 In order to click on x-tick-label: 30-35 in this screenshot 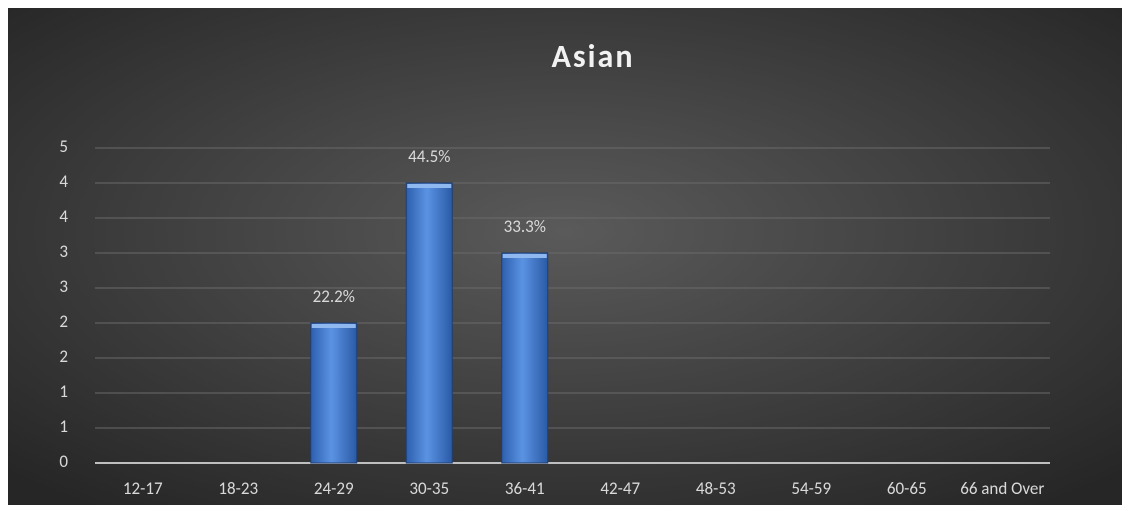, I will do `click(429, 488)`.